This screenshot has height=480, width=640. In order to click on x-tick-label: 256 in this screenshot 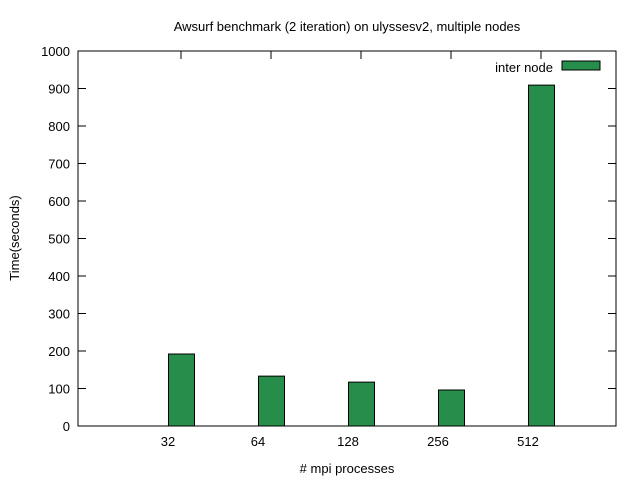, I will do `click(438, 441)`.